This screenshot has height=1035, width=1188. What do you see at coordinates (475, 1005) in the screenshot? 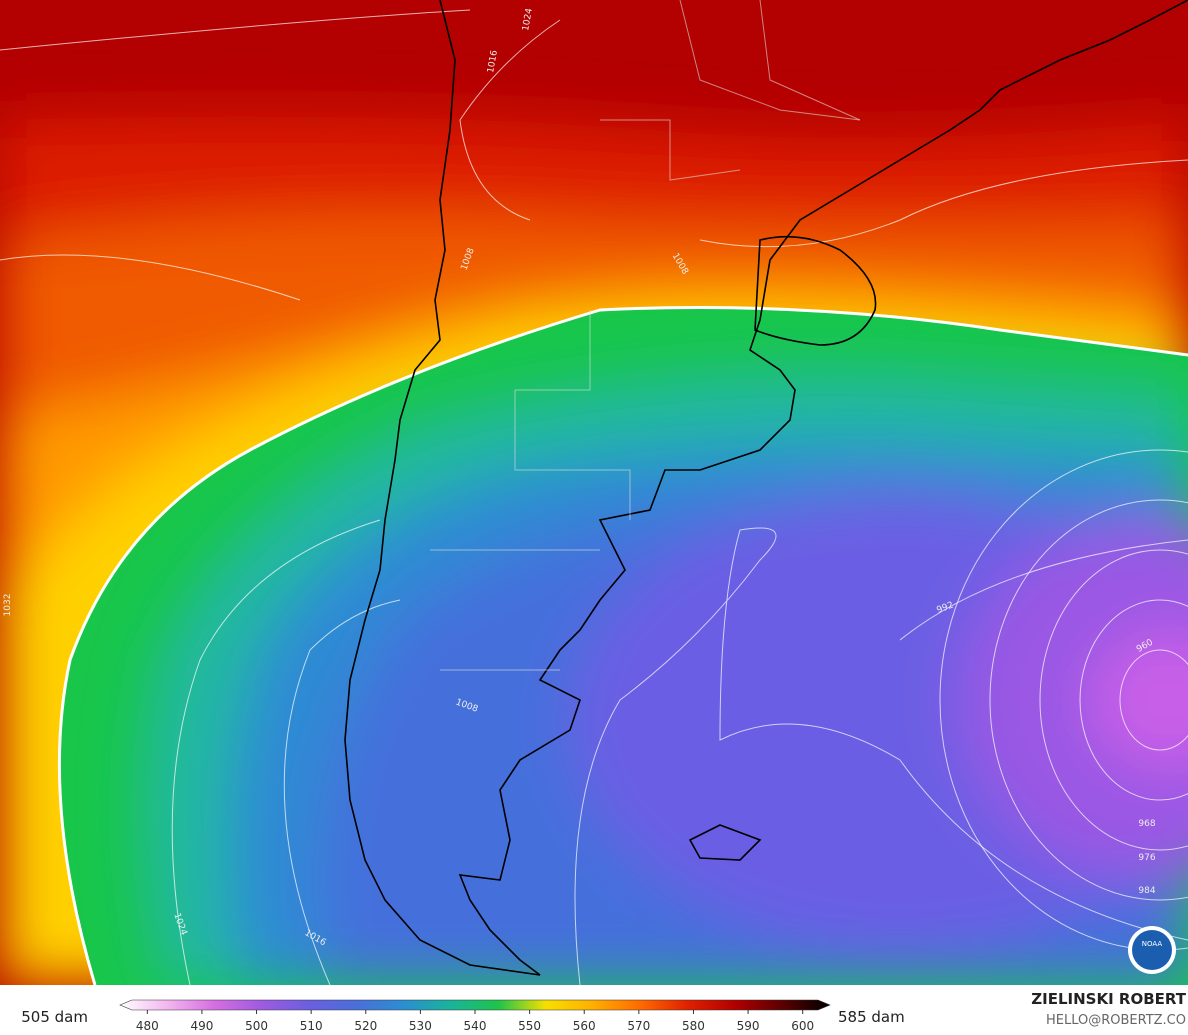
I see `colorbar-bar` at bounding box center [475, 1005].